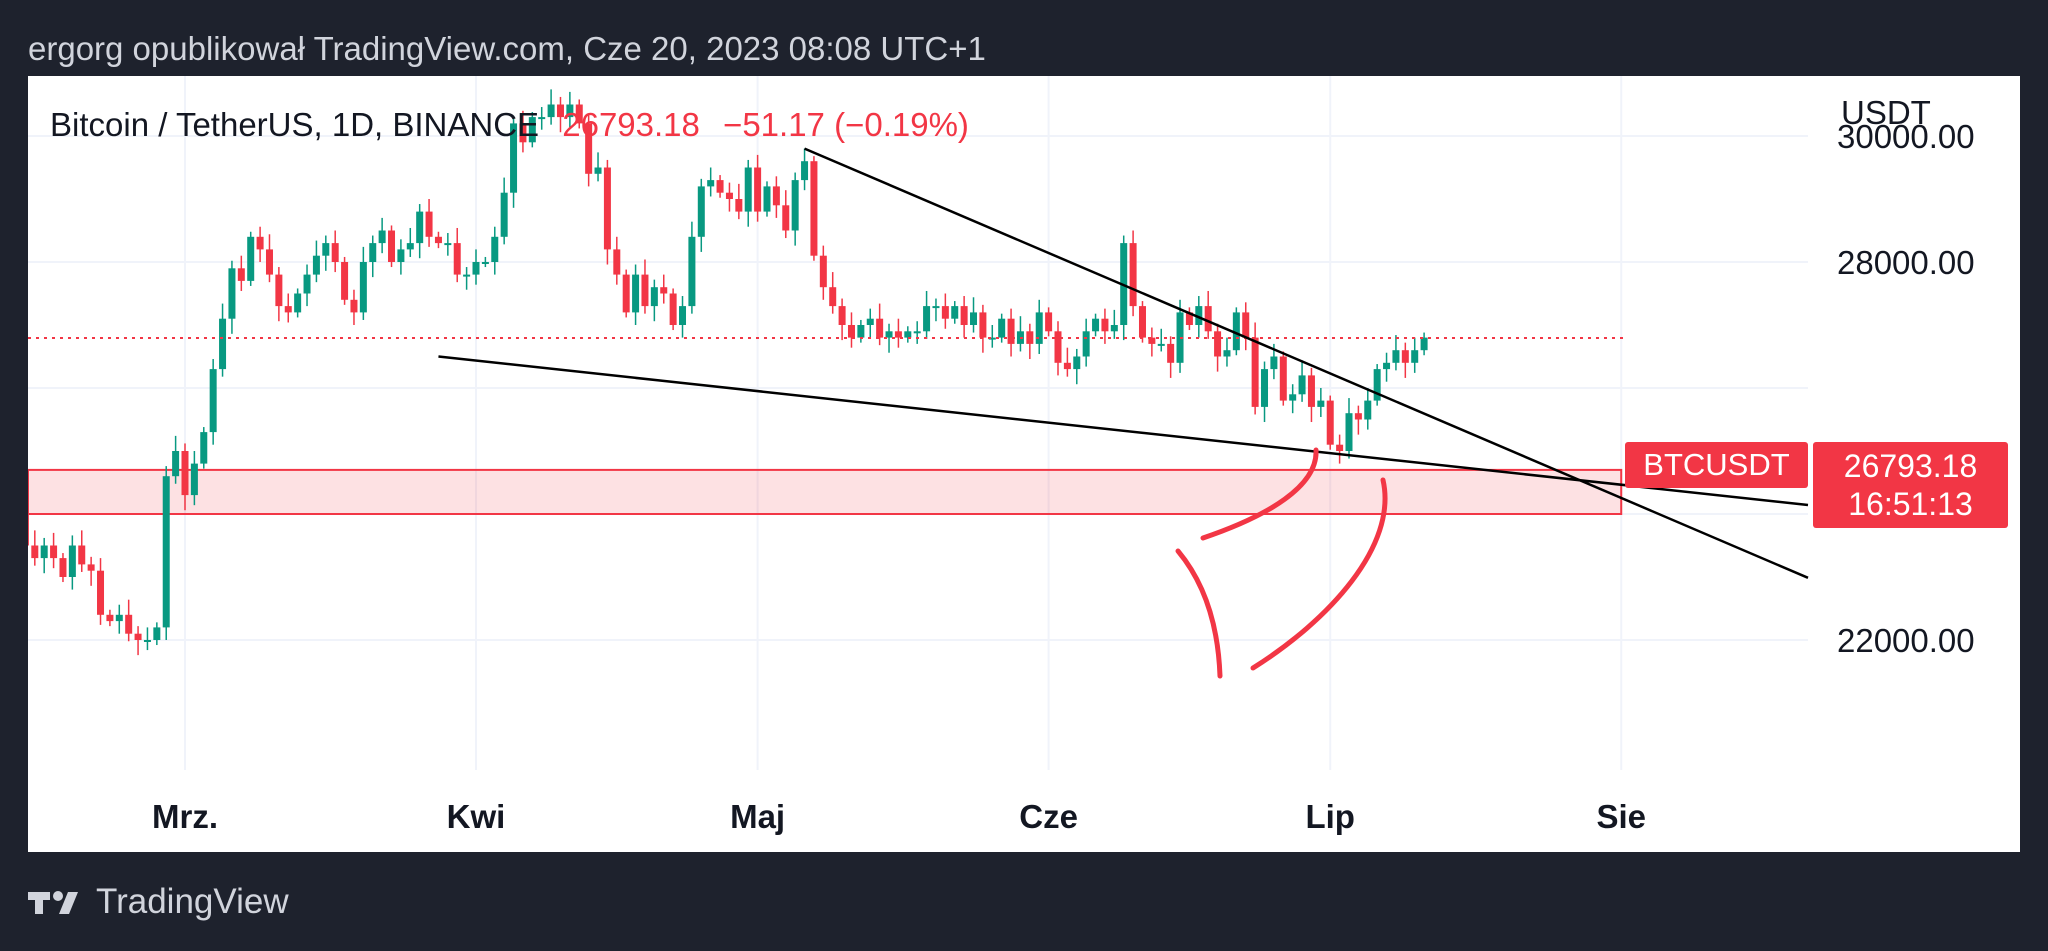 The height and width of the screenshot is (951, 2048). What do you see at coordinates (1621, 816) in the screenshot?
I see `x-tick-label: Sie` at bounding box center [1621, 816].